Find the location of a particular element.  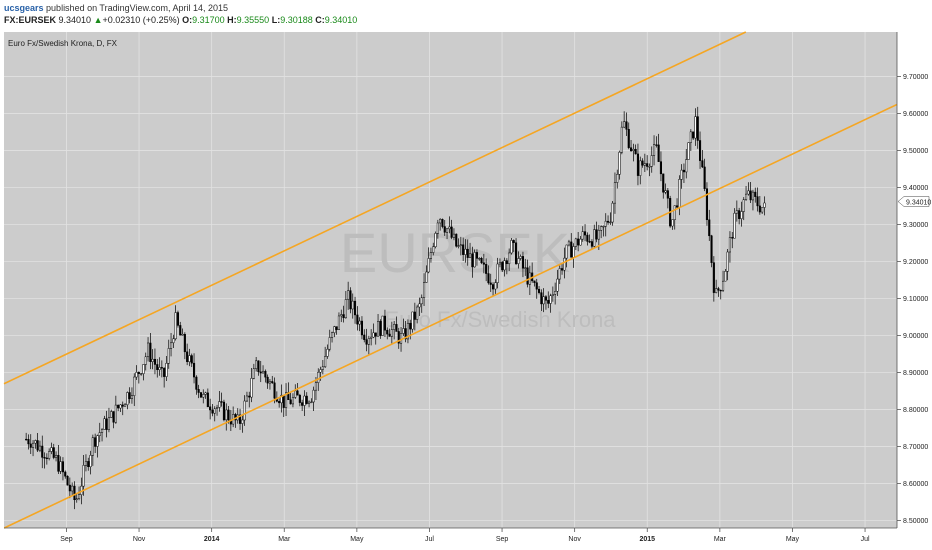

time-tick-label: Sep is located at coordinates (502, 539).